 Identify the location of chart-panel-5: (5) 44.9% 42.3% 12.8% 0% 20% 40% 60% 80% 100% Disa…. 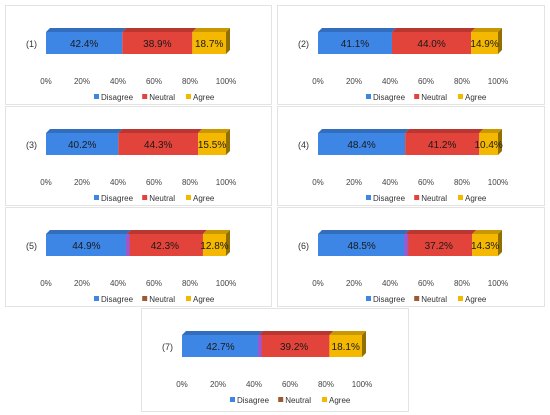
(138, 257).